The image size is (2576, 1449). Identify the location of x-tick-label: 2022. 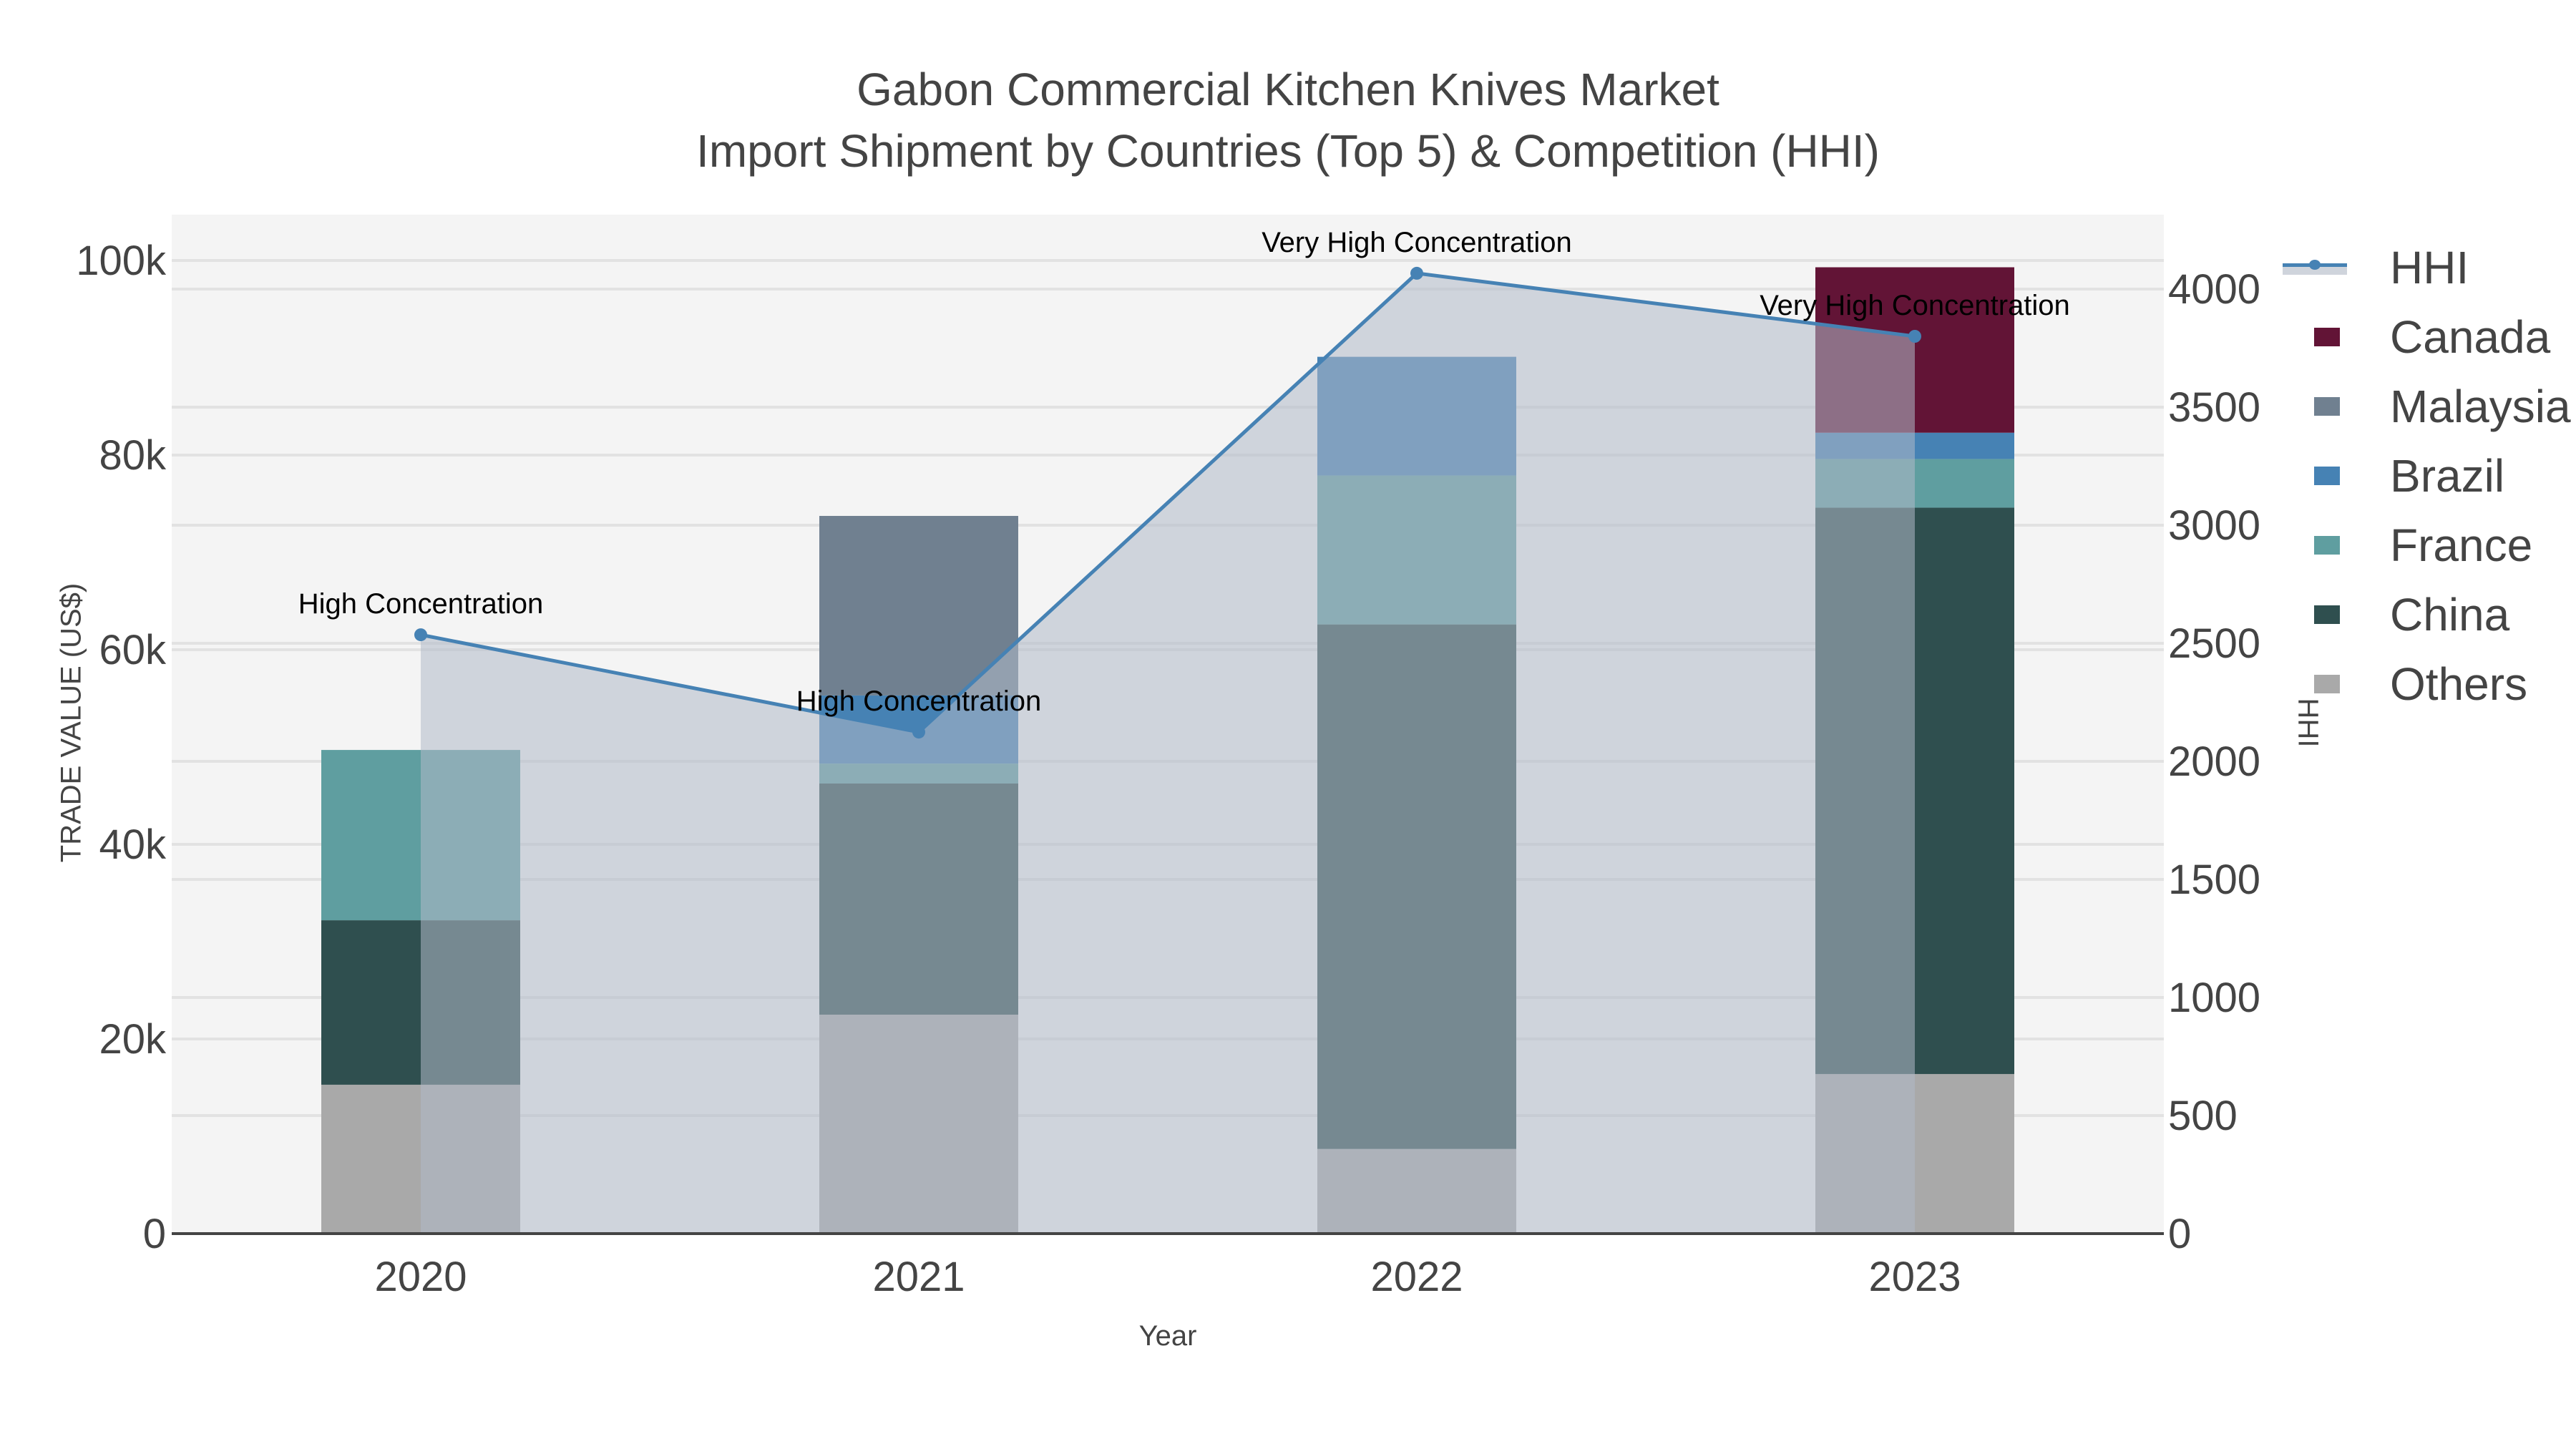
(1416, 1277).